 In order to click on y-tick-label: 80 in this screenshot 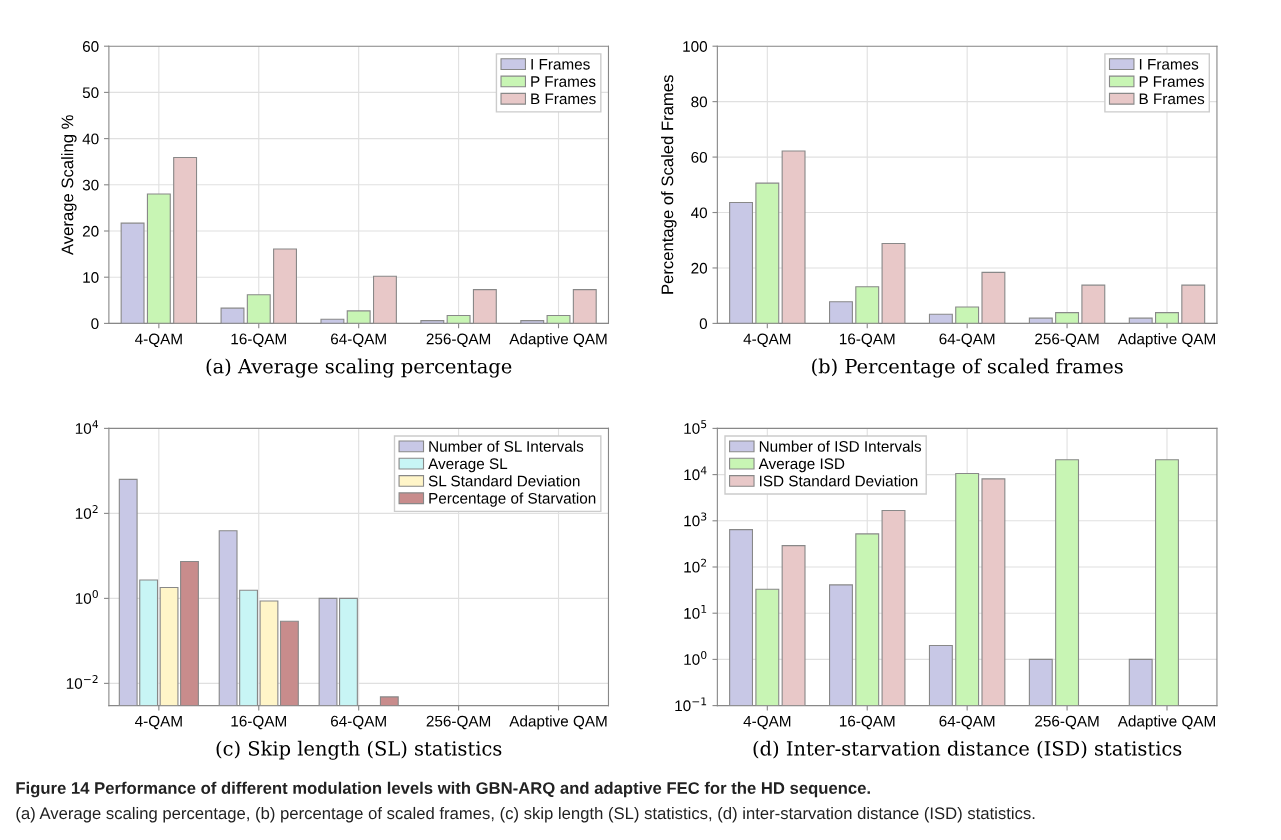, I will do `click(699, 102)`.